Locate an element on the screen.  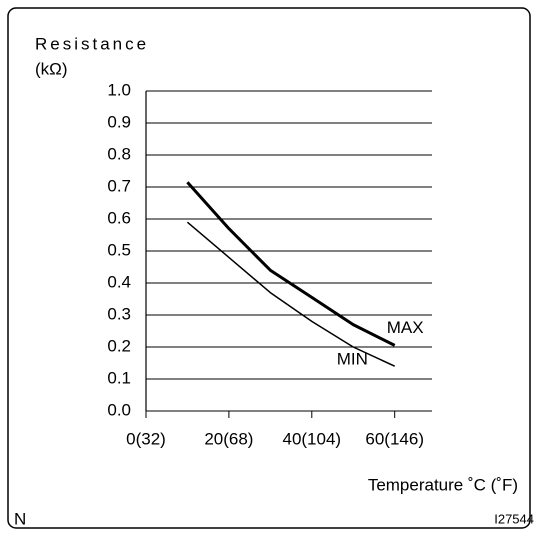
y-tick-label: 0.8 is located at coordinates (119, 153).